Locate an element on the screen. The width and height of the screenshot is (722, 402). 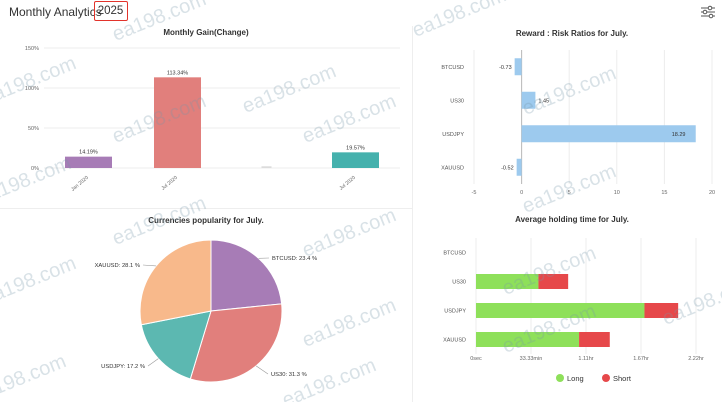
monthly-gain-title: Monthly Gain(Change) is located at coordinates (206, 32).